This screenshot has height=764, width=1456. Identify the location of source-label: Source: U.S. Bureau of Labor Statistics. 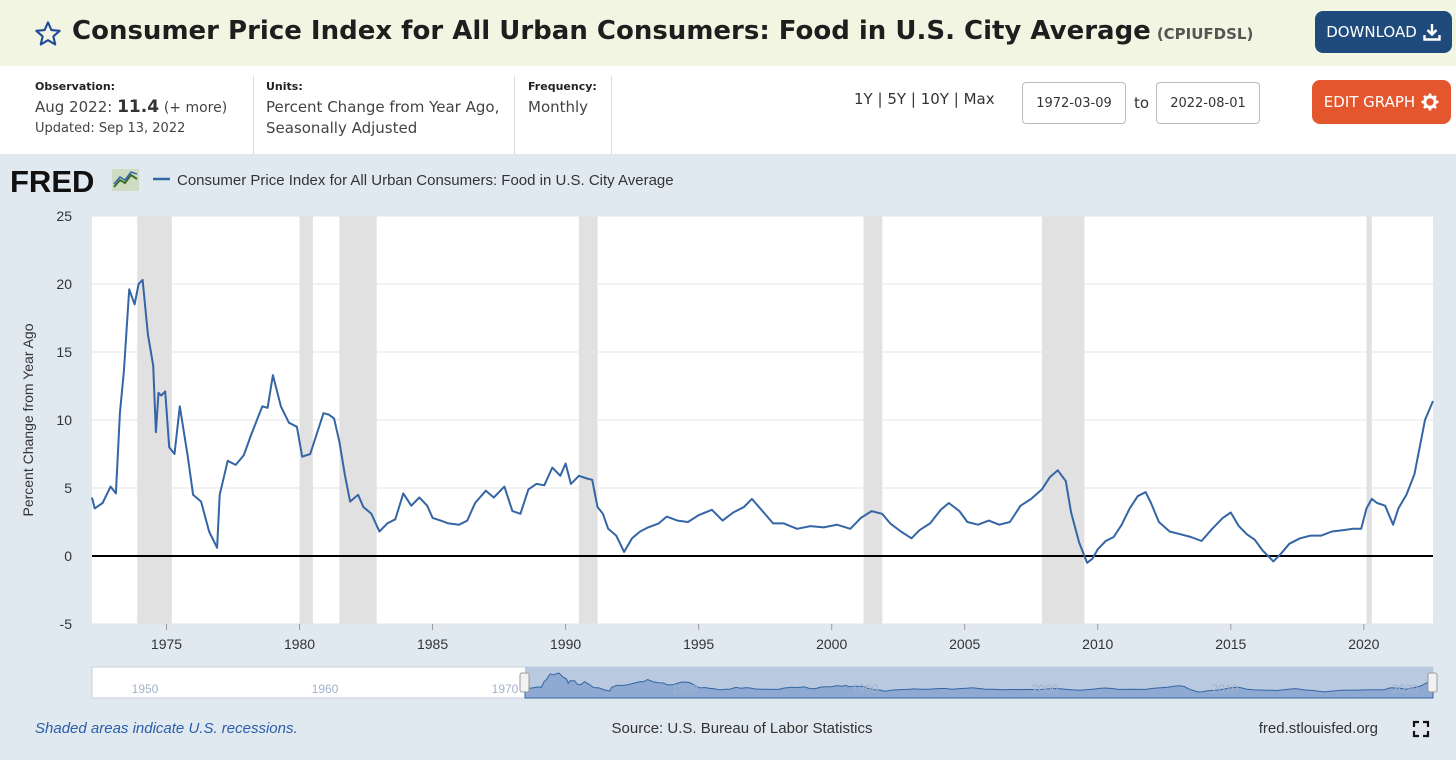
(742, 728).